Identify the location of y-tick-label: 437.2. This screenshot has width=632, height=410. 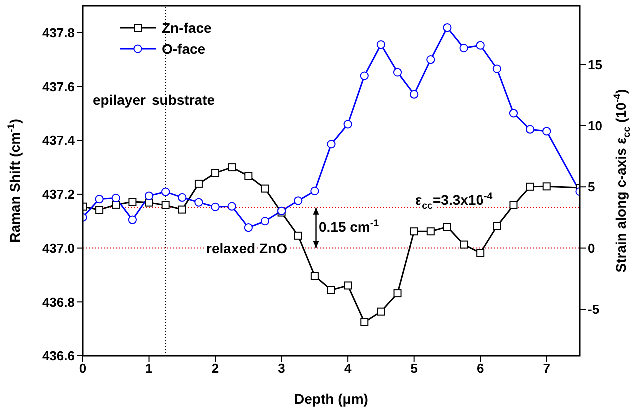
(58, 194).